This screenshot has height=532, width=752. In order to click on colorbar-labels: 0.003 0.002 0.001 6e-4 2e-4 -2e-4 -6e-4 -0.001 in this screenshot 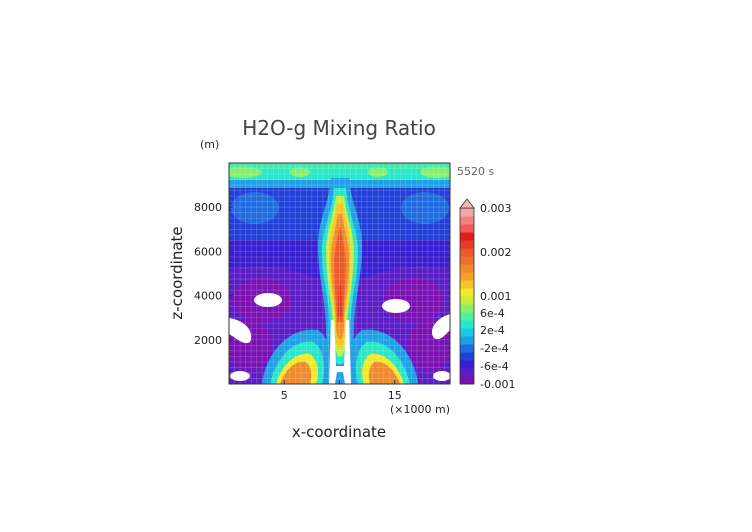, I will do `click(497, 296)`.